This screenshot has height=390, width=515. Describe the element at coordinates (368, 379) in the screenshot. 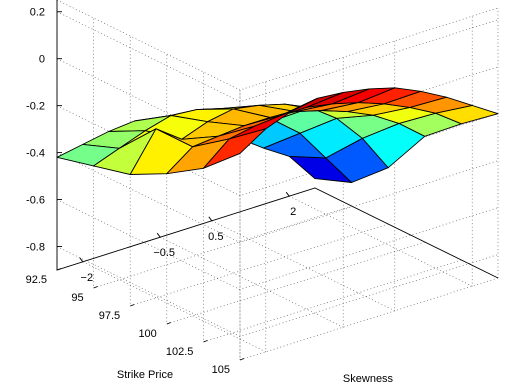

I see `x-axis-label: Skewness` at that location.